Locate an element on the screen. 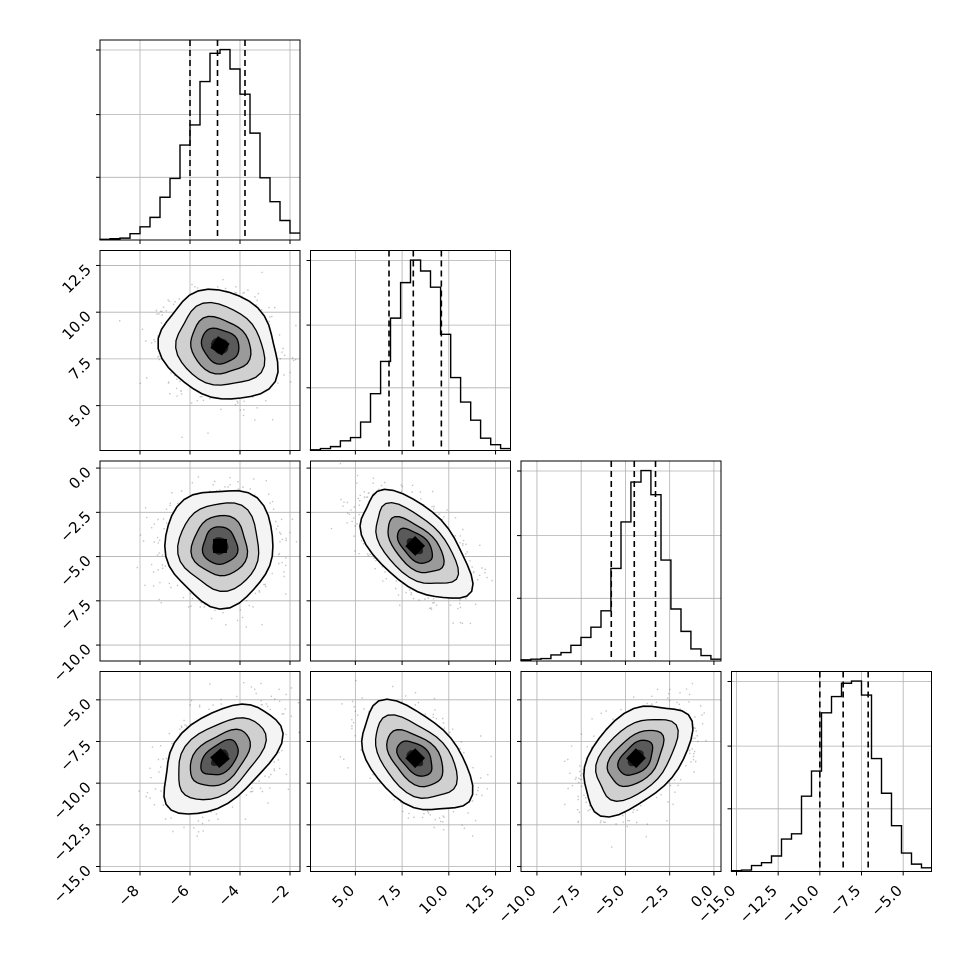 This screenshot has height=970, width=970. scatter-panel-3-1: 0.0 −2.5 −5.0 −7.5 −10.0 is located at coordinates (175, 572).